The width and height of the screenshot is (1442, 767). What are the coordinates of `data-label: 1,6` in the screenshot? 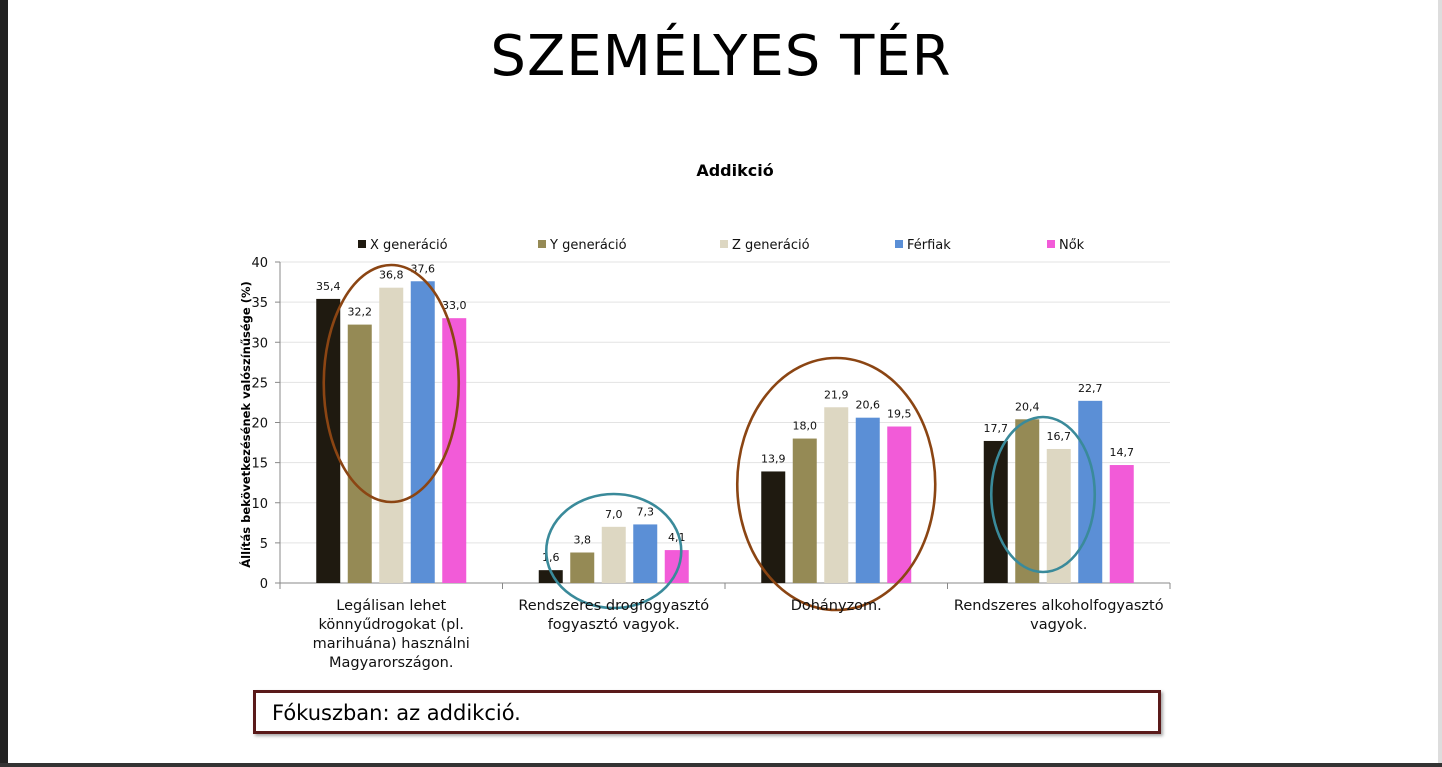 It's located at (551, 557).